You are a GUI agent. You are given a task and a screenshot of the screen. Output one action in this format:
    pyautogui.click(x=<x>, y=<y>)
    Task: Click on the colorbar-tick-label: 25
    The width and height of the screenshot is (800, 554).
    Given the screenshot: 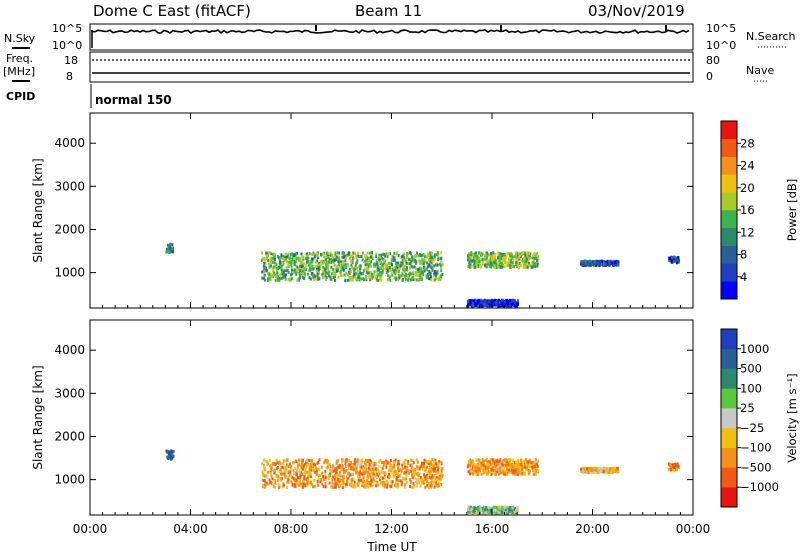 What is the action you would take?
    pyautogui.click(x=747, y=408)
    